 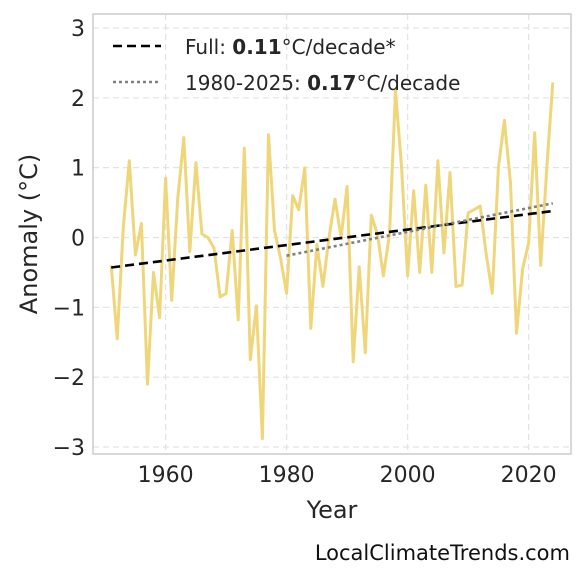 What do you see at coordinates (78, 29) in the screenshot?
I see `y-tick-label: 3` at bounding box center [78, 29].